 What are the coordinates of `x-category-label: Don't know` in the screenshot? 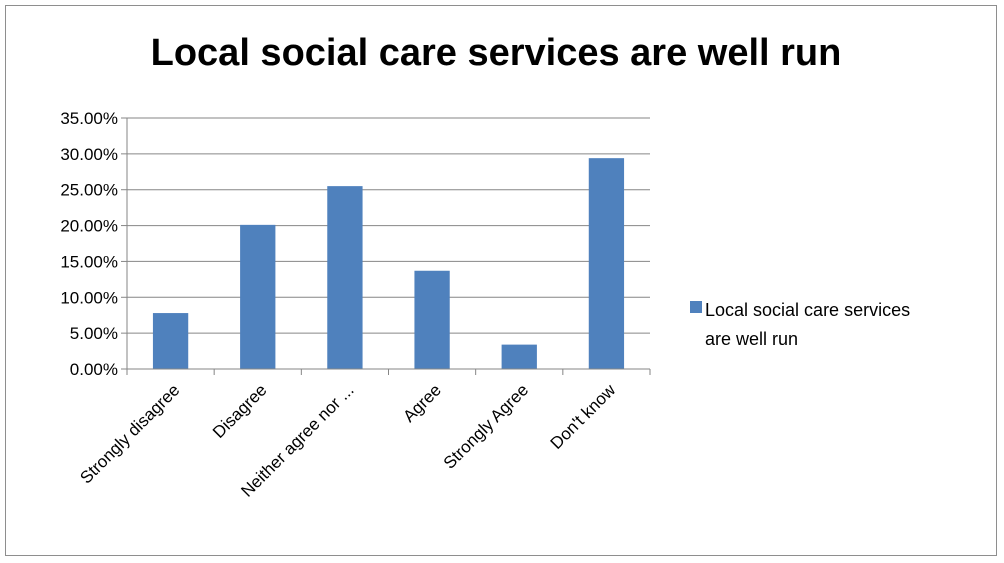 It's located at (583, 416).